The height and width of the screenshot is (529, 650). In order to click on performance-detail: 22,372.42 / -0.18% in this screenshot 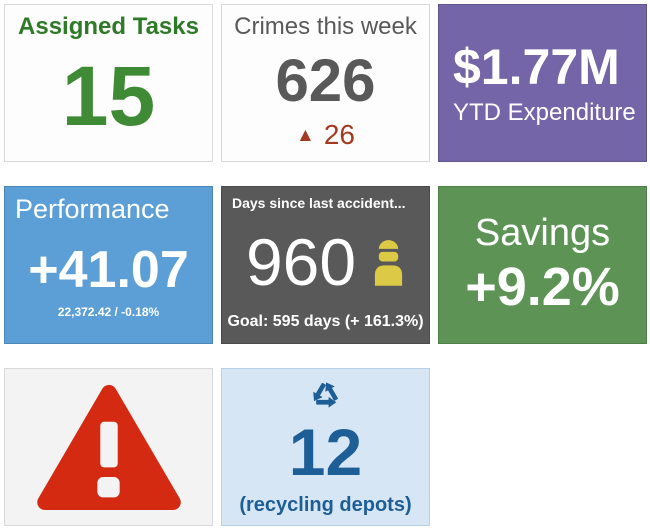, I will do `click(108, 311)`.